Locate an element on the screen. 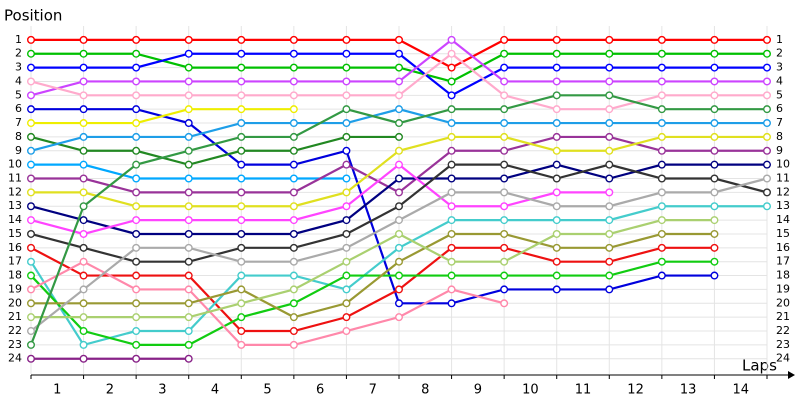 The image size is (800, 400). y-tick-label: 2 is located at coordinates (18, 53).